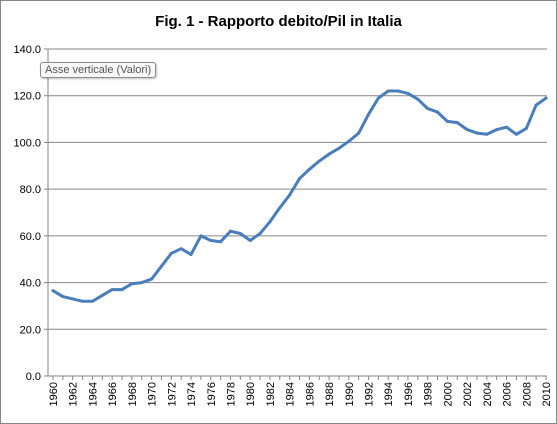  I want to click on y-tick-label: 20.0, so click(30, 330).